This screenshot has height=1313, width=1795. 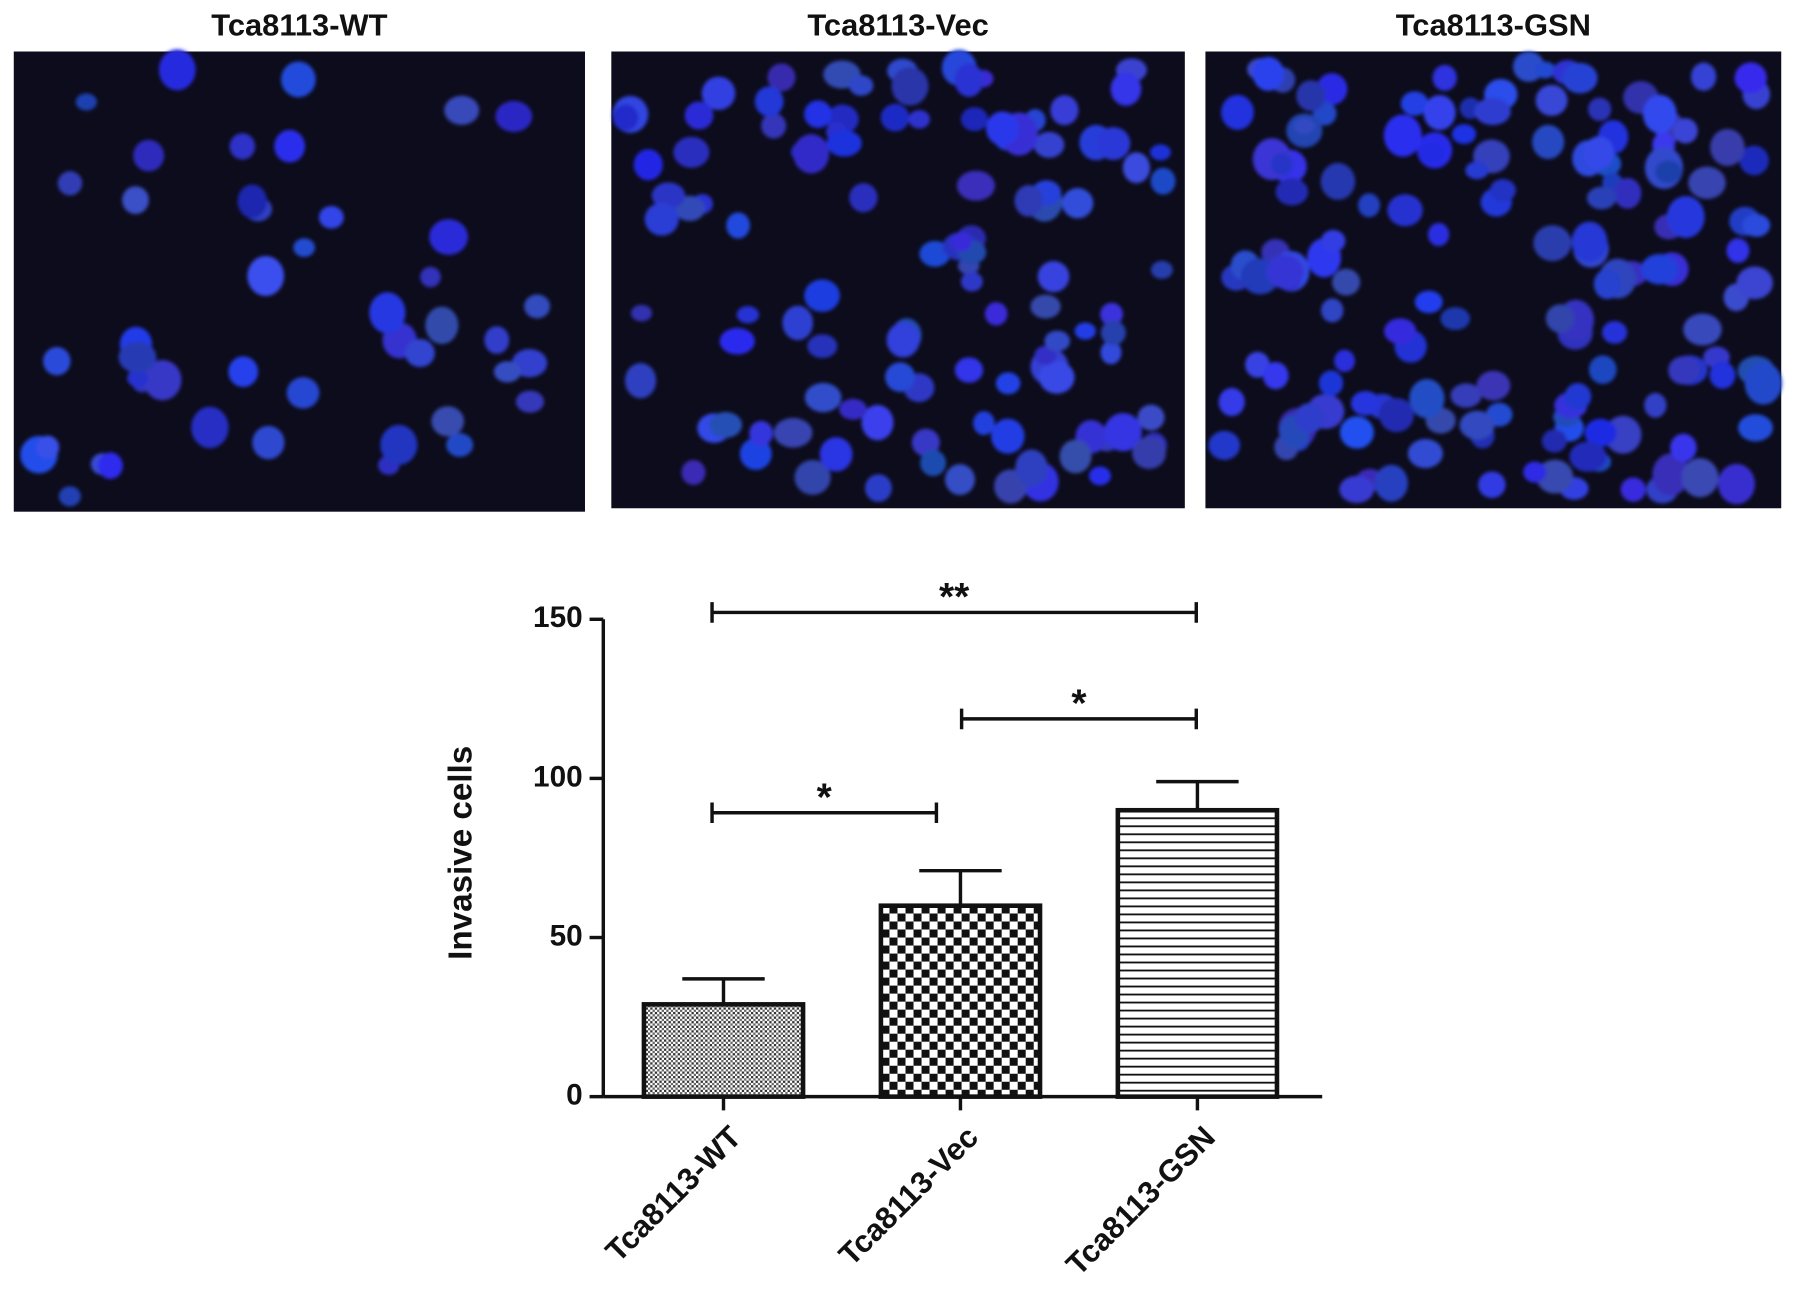 I want to click on significance-bracket, so click(x=824, y=813).